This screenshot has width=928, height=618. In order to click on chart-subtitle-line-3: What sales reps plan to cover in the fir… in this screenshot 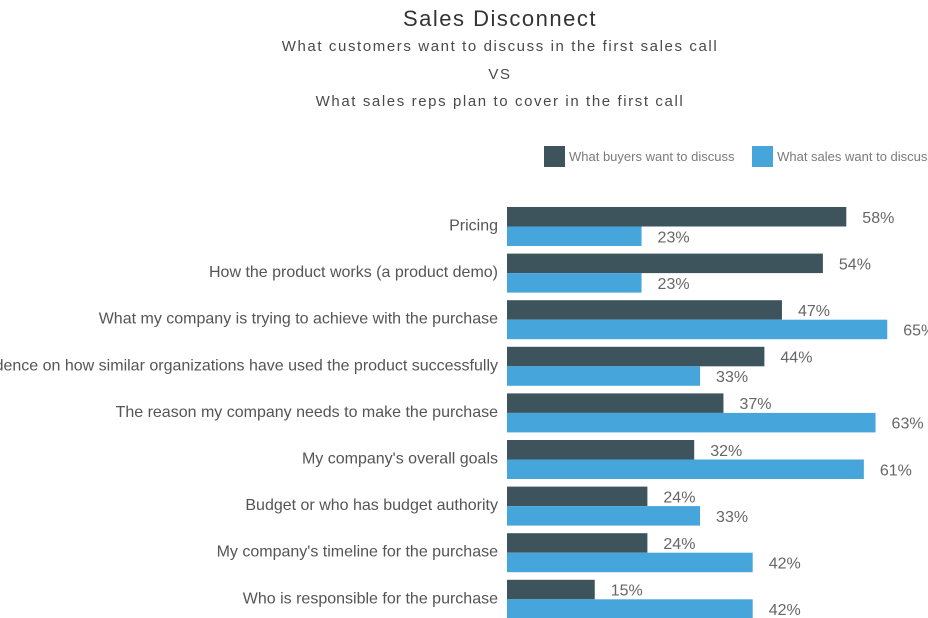, I will do `click(500, 101)`.